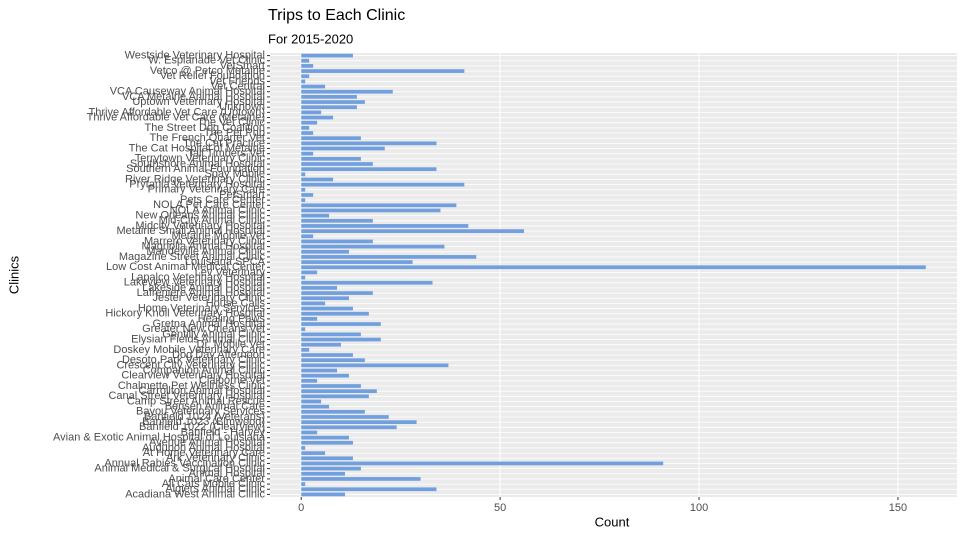  I want to click on y-tick-label: Vet Relief Foundation, so click(212, 76).